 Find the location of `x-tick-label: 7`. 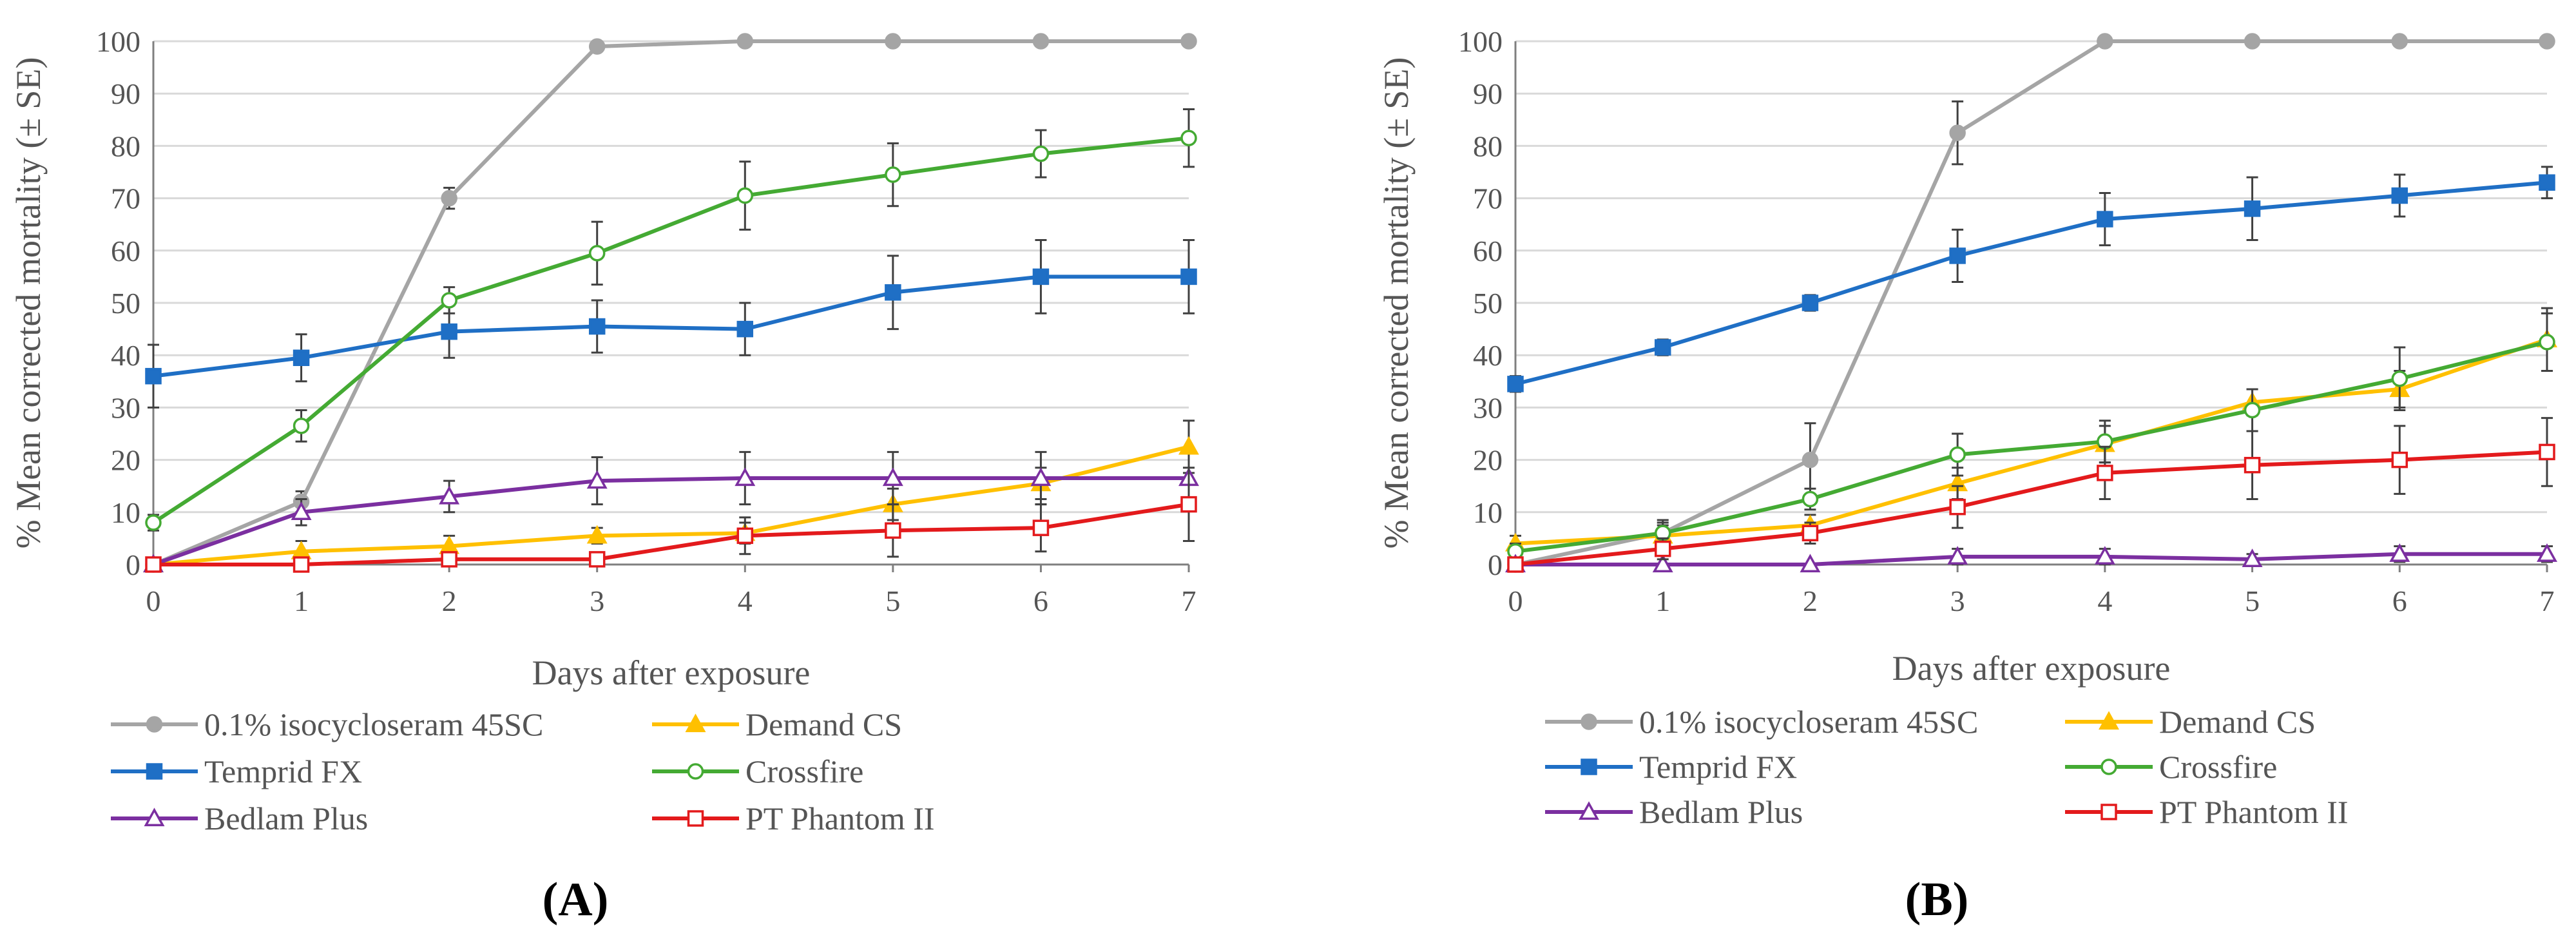

x-tick-label: 7 is located at coordinates (2548, 600).